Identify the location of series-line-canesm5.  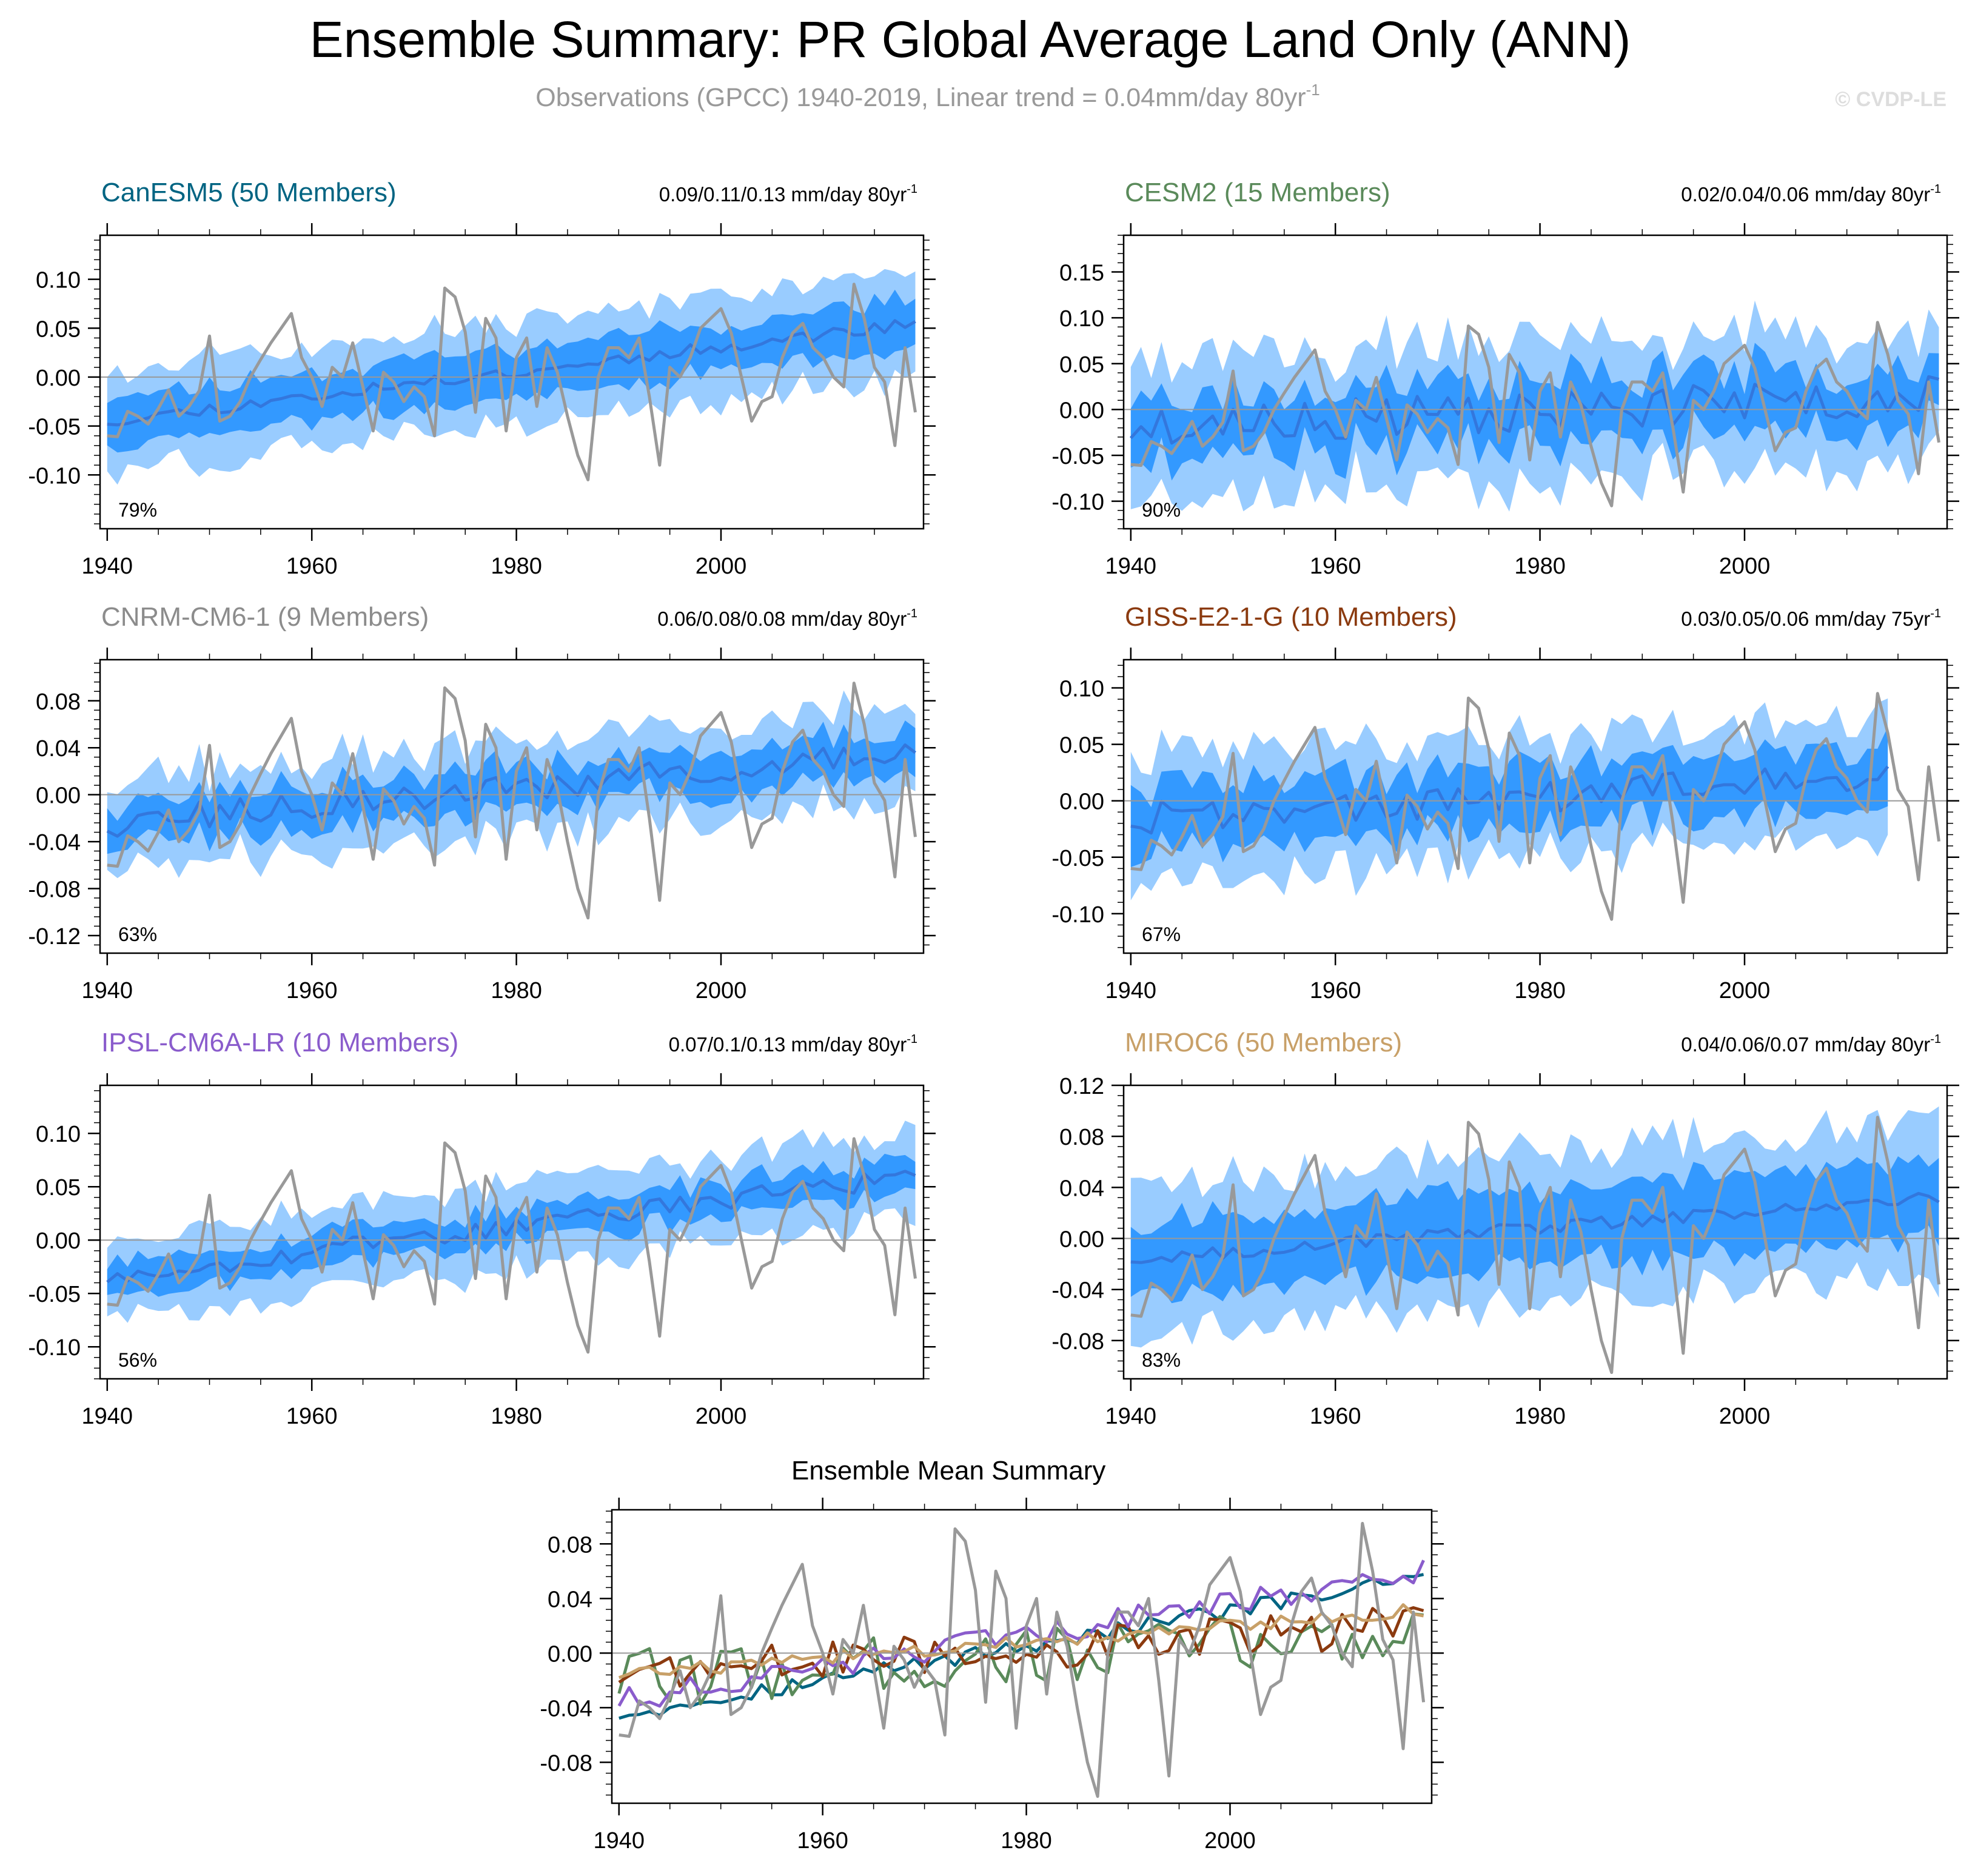
(1021, 1646).